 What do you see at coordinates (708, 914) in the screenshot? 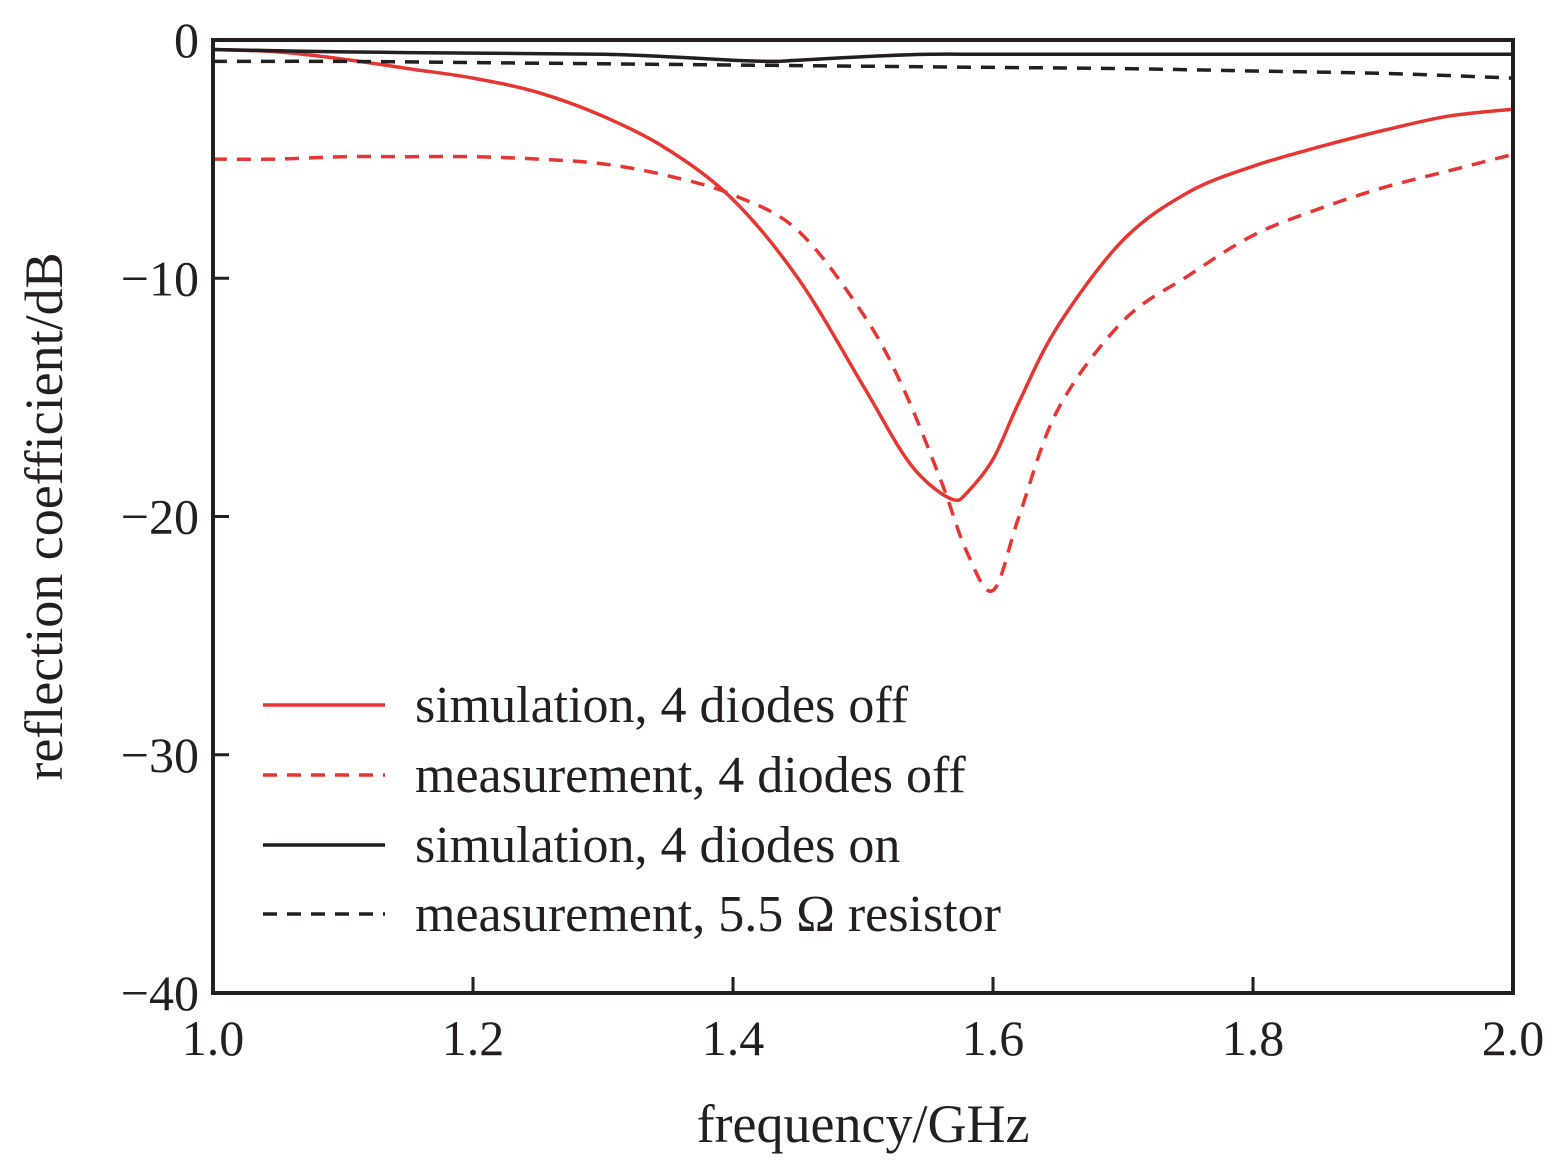
I see `legend-label: measurement, 5.5 Ω resistor` at bounding box center [708, 914].